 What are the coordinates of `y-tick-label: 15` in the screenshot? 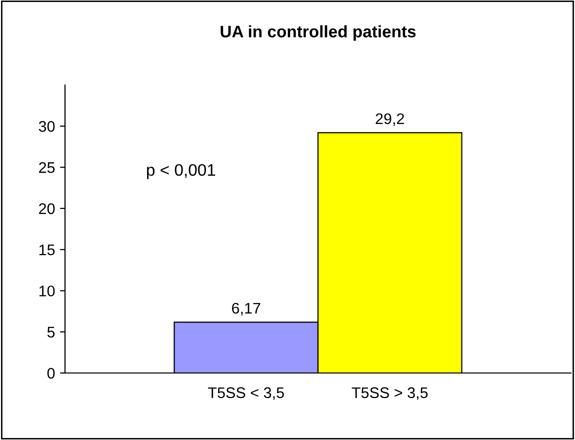 It's located at (47, 250).